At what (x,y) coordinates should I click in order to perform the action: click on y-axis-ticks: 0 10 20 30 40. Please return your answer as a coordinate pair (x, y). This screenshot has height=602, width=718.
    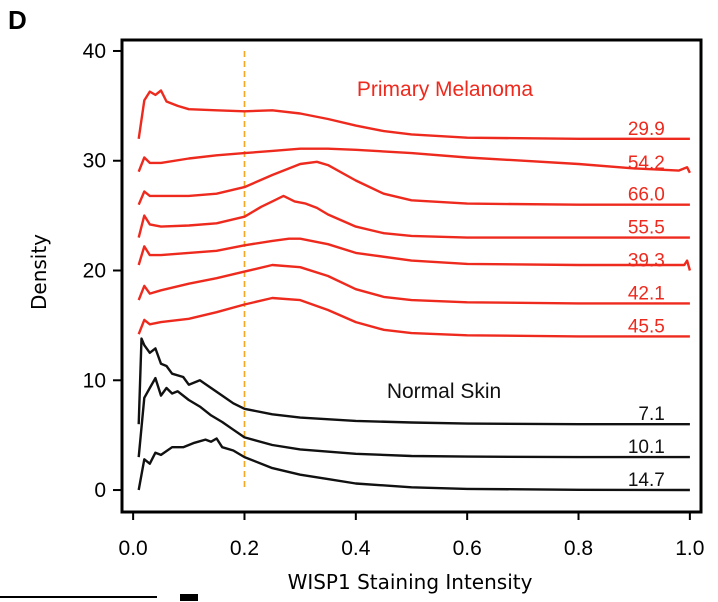
    Looking at the image, I should click on (102, 271).